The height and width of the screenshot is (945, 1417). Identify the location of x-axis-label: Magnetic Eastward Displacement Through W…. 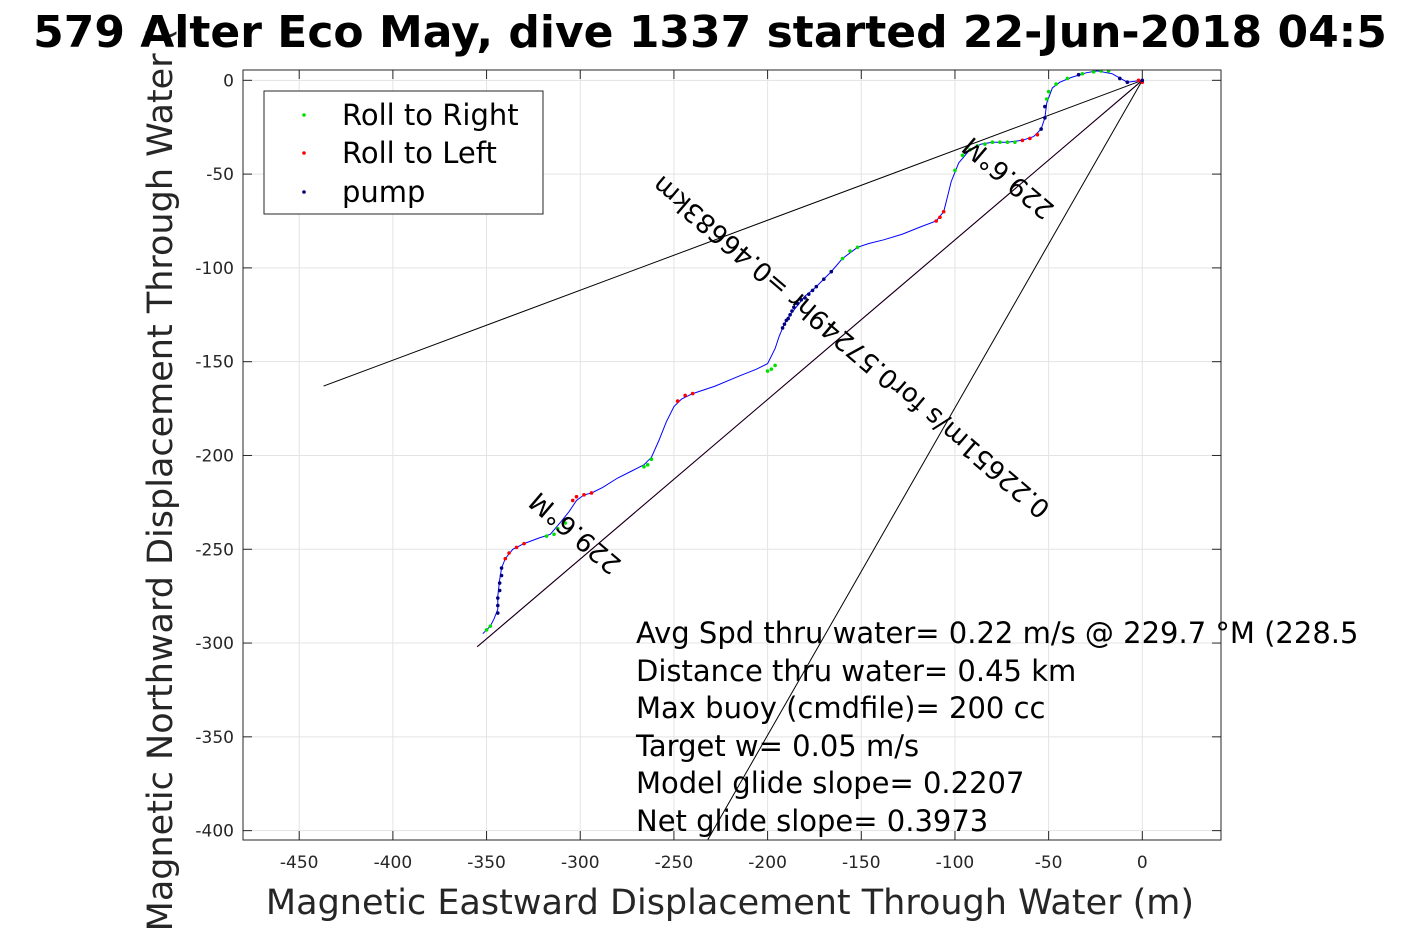
(730, 903).